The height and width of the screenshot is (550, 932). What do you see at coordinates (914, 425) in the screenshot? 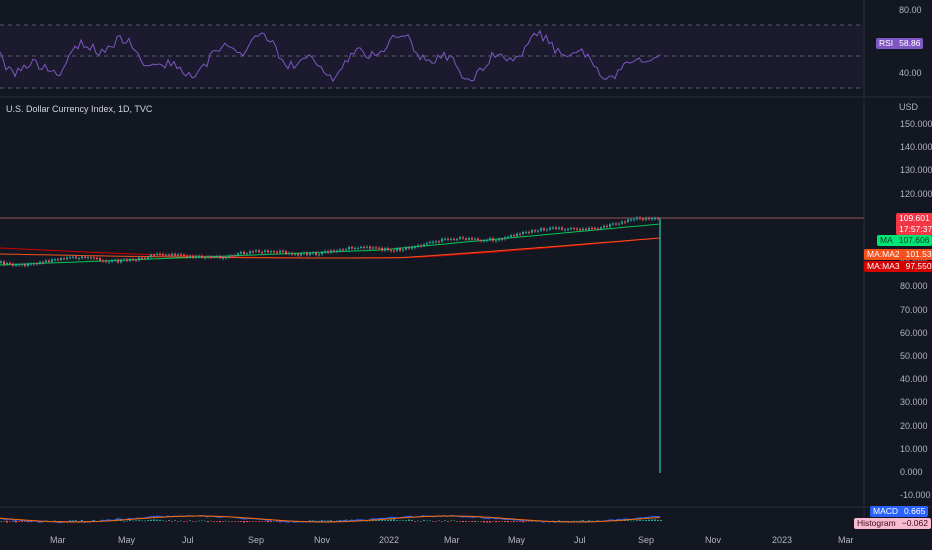
I see `price-tick: 20.000` at bounding box center [914, 425].